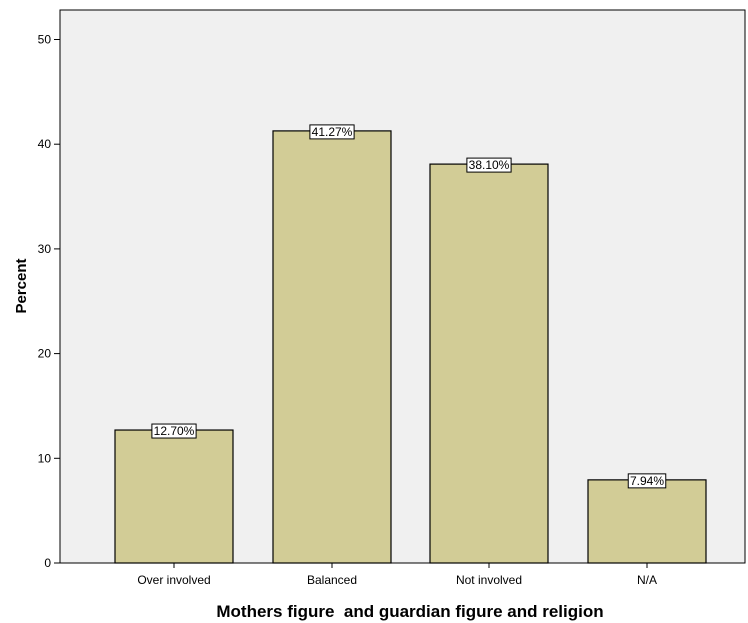  Describe the element at coordinates (397, 575) in the screenshot. I see `x-axis-tick-labels: Over involved Balanced Not involved N/A` at that location.